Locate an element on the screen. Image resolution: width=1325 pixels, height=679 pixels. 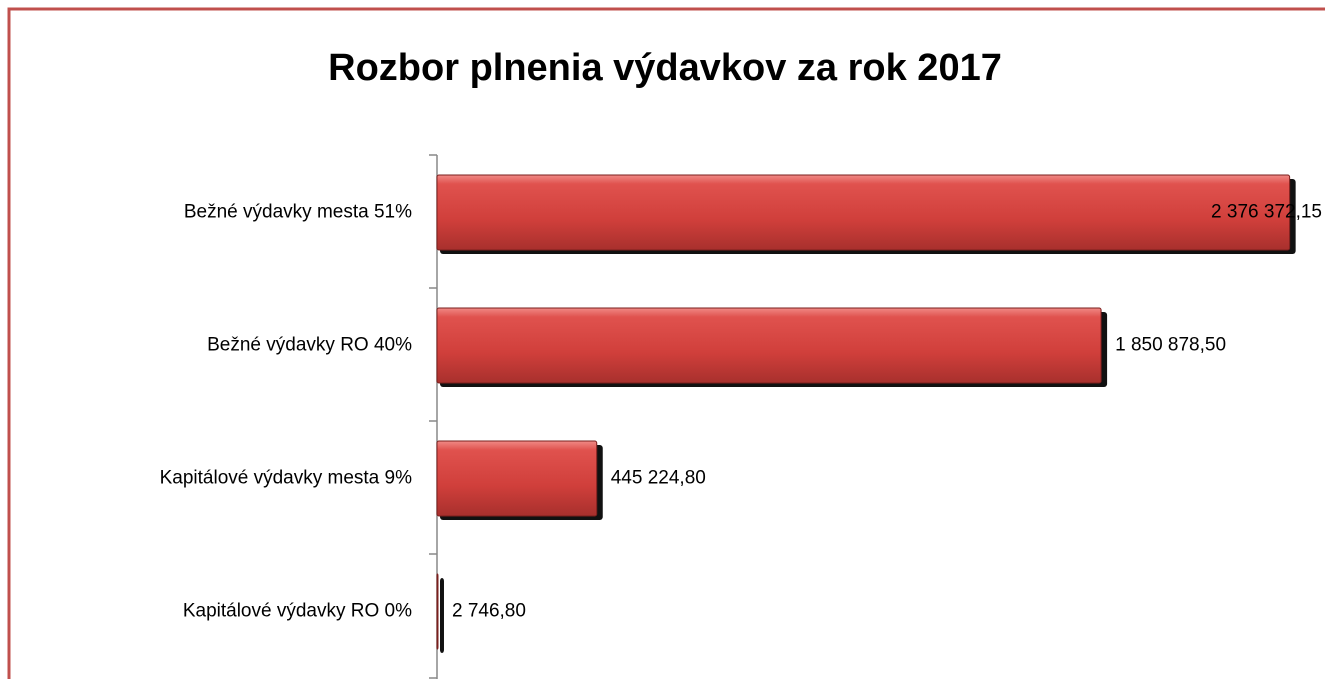
value-label: 1 850 878,50 is located at coordinates (1170, 345).